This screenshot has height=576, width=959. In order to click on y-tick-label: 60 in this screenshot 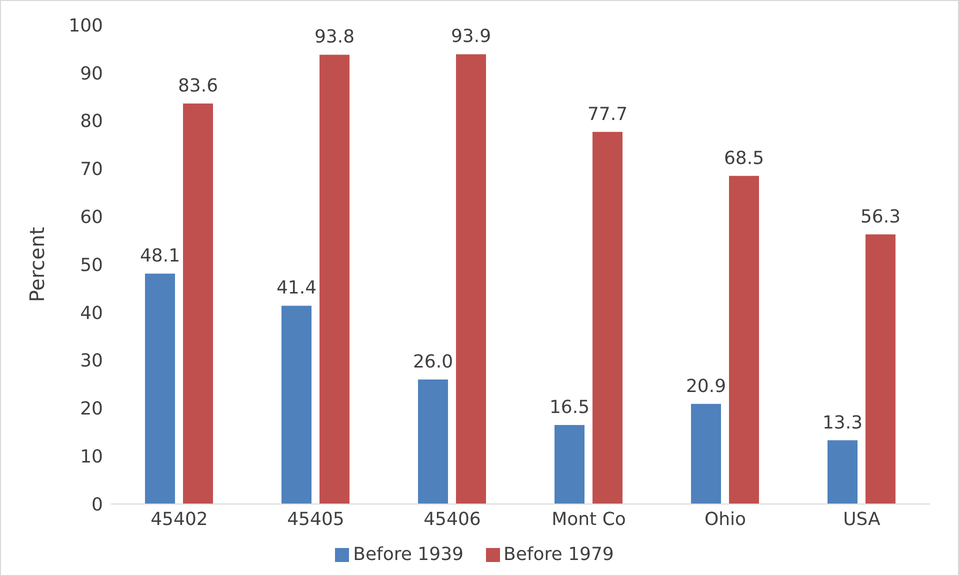, I will do `click(91, 217)`.